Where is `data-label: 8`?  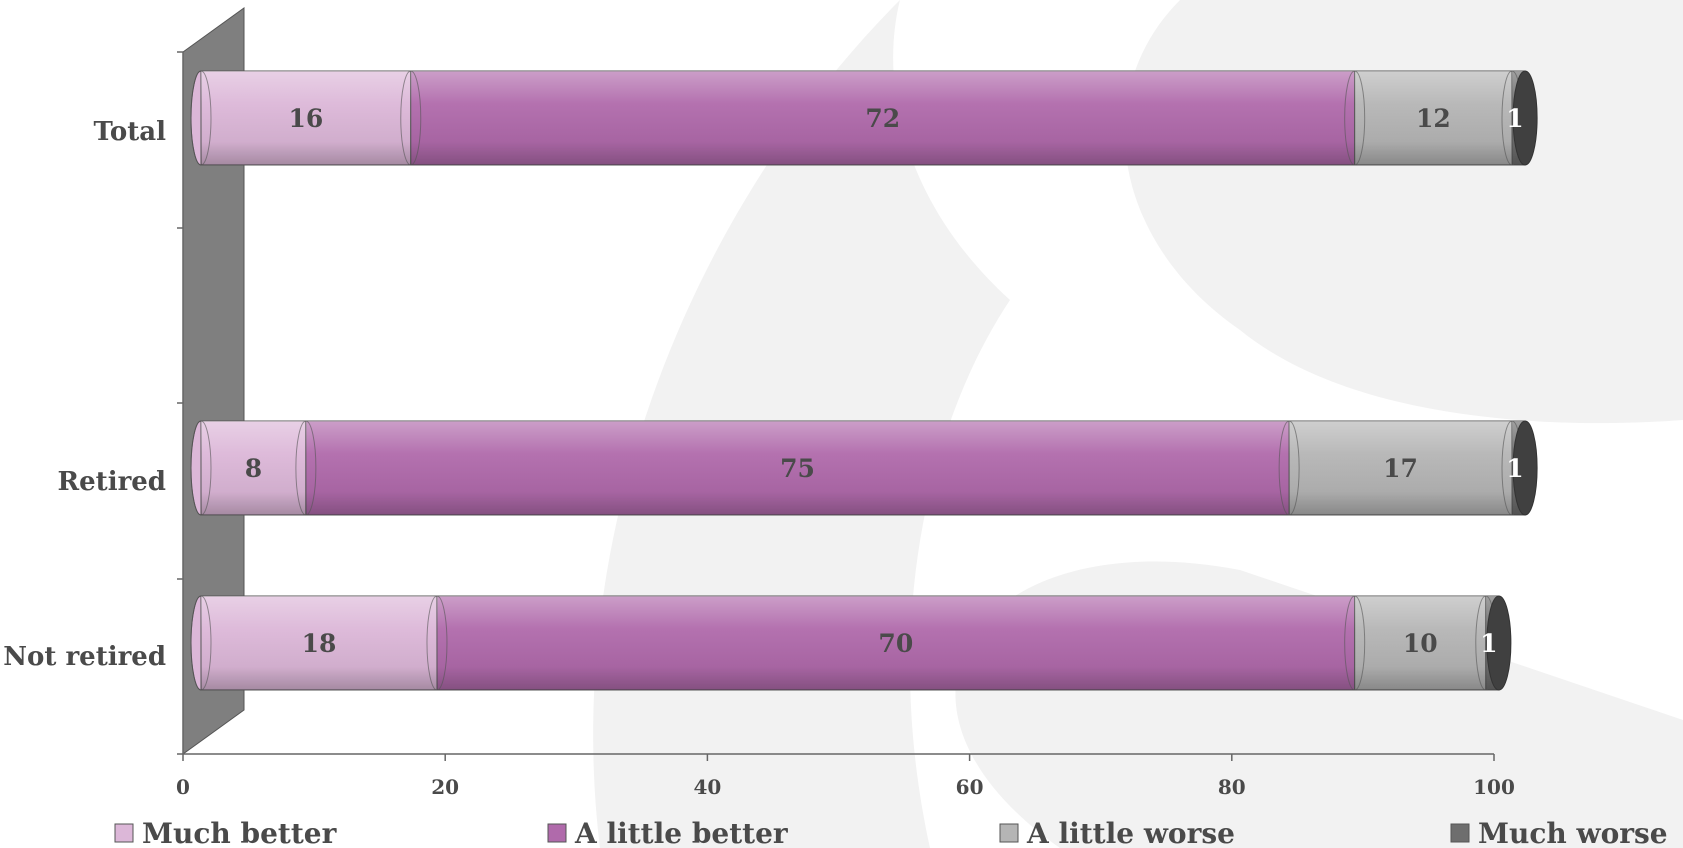
data-label: 8 is located at coordinates (253, 468).